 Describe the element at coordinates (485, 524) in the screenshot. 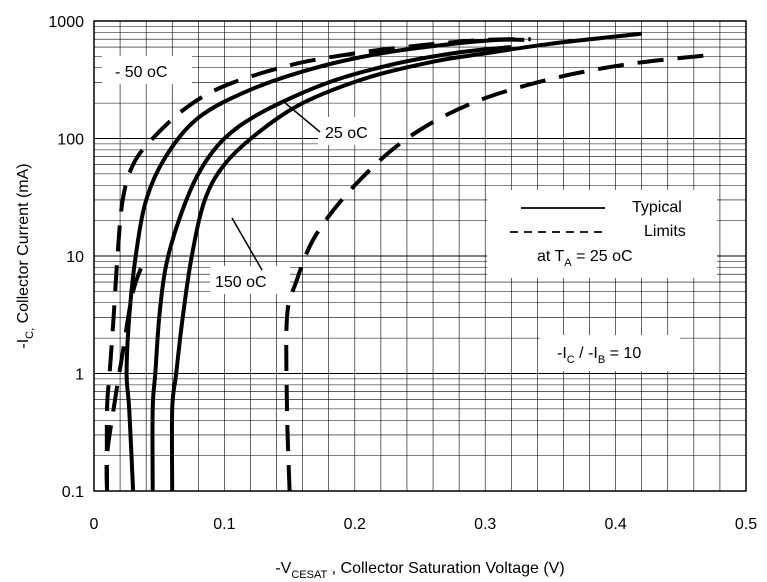

I see `x-tick-label: 0.3` at that location.